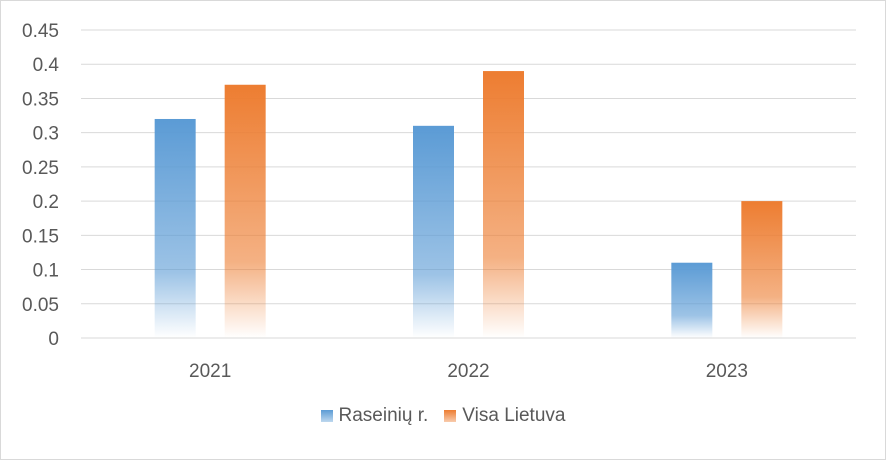 The height and width of the screenshot is (460, 886). Describe the element at coordinates (40, 99) in the screenshot. I see `y-tick-label: 0.35` at that location.